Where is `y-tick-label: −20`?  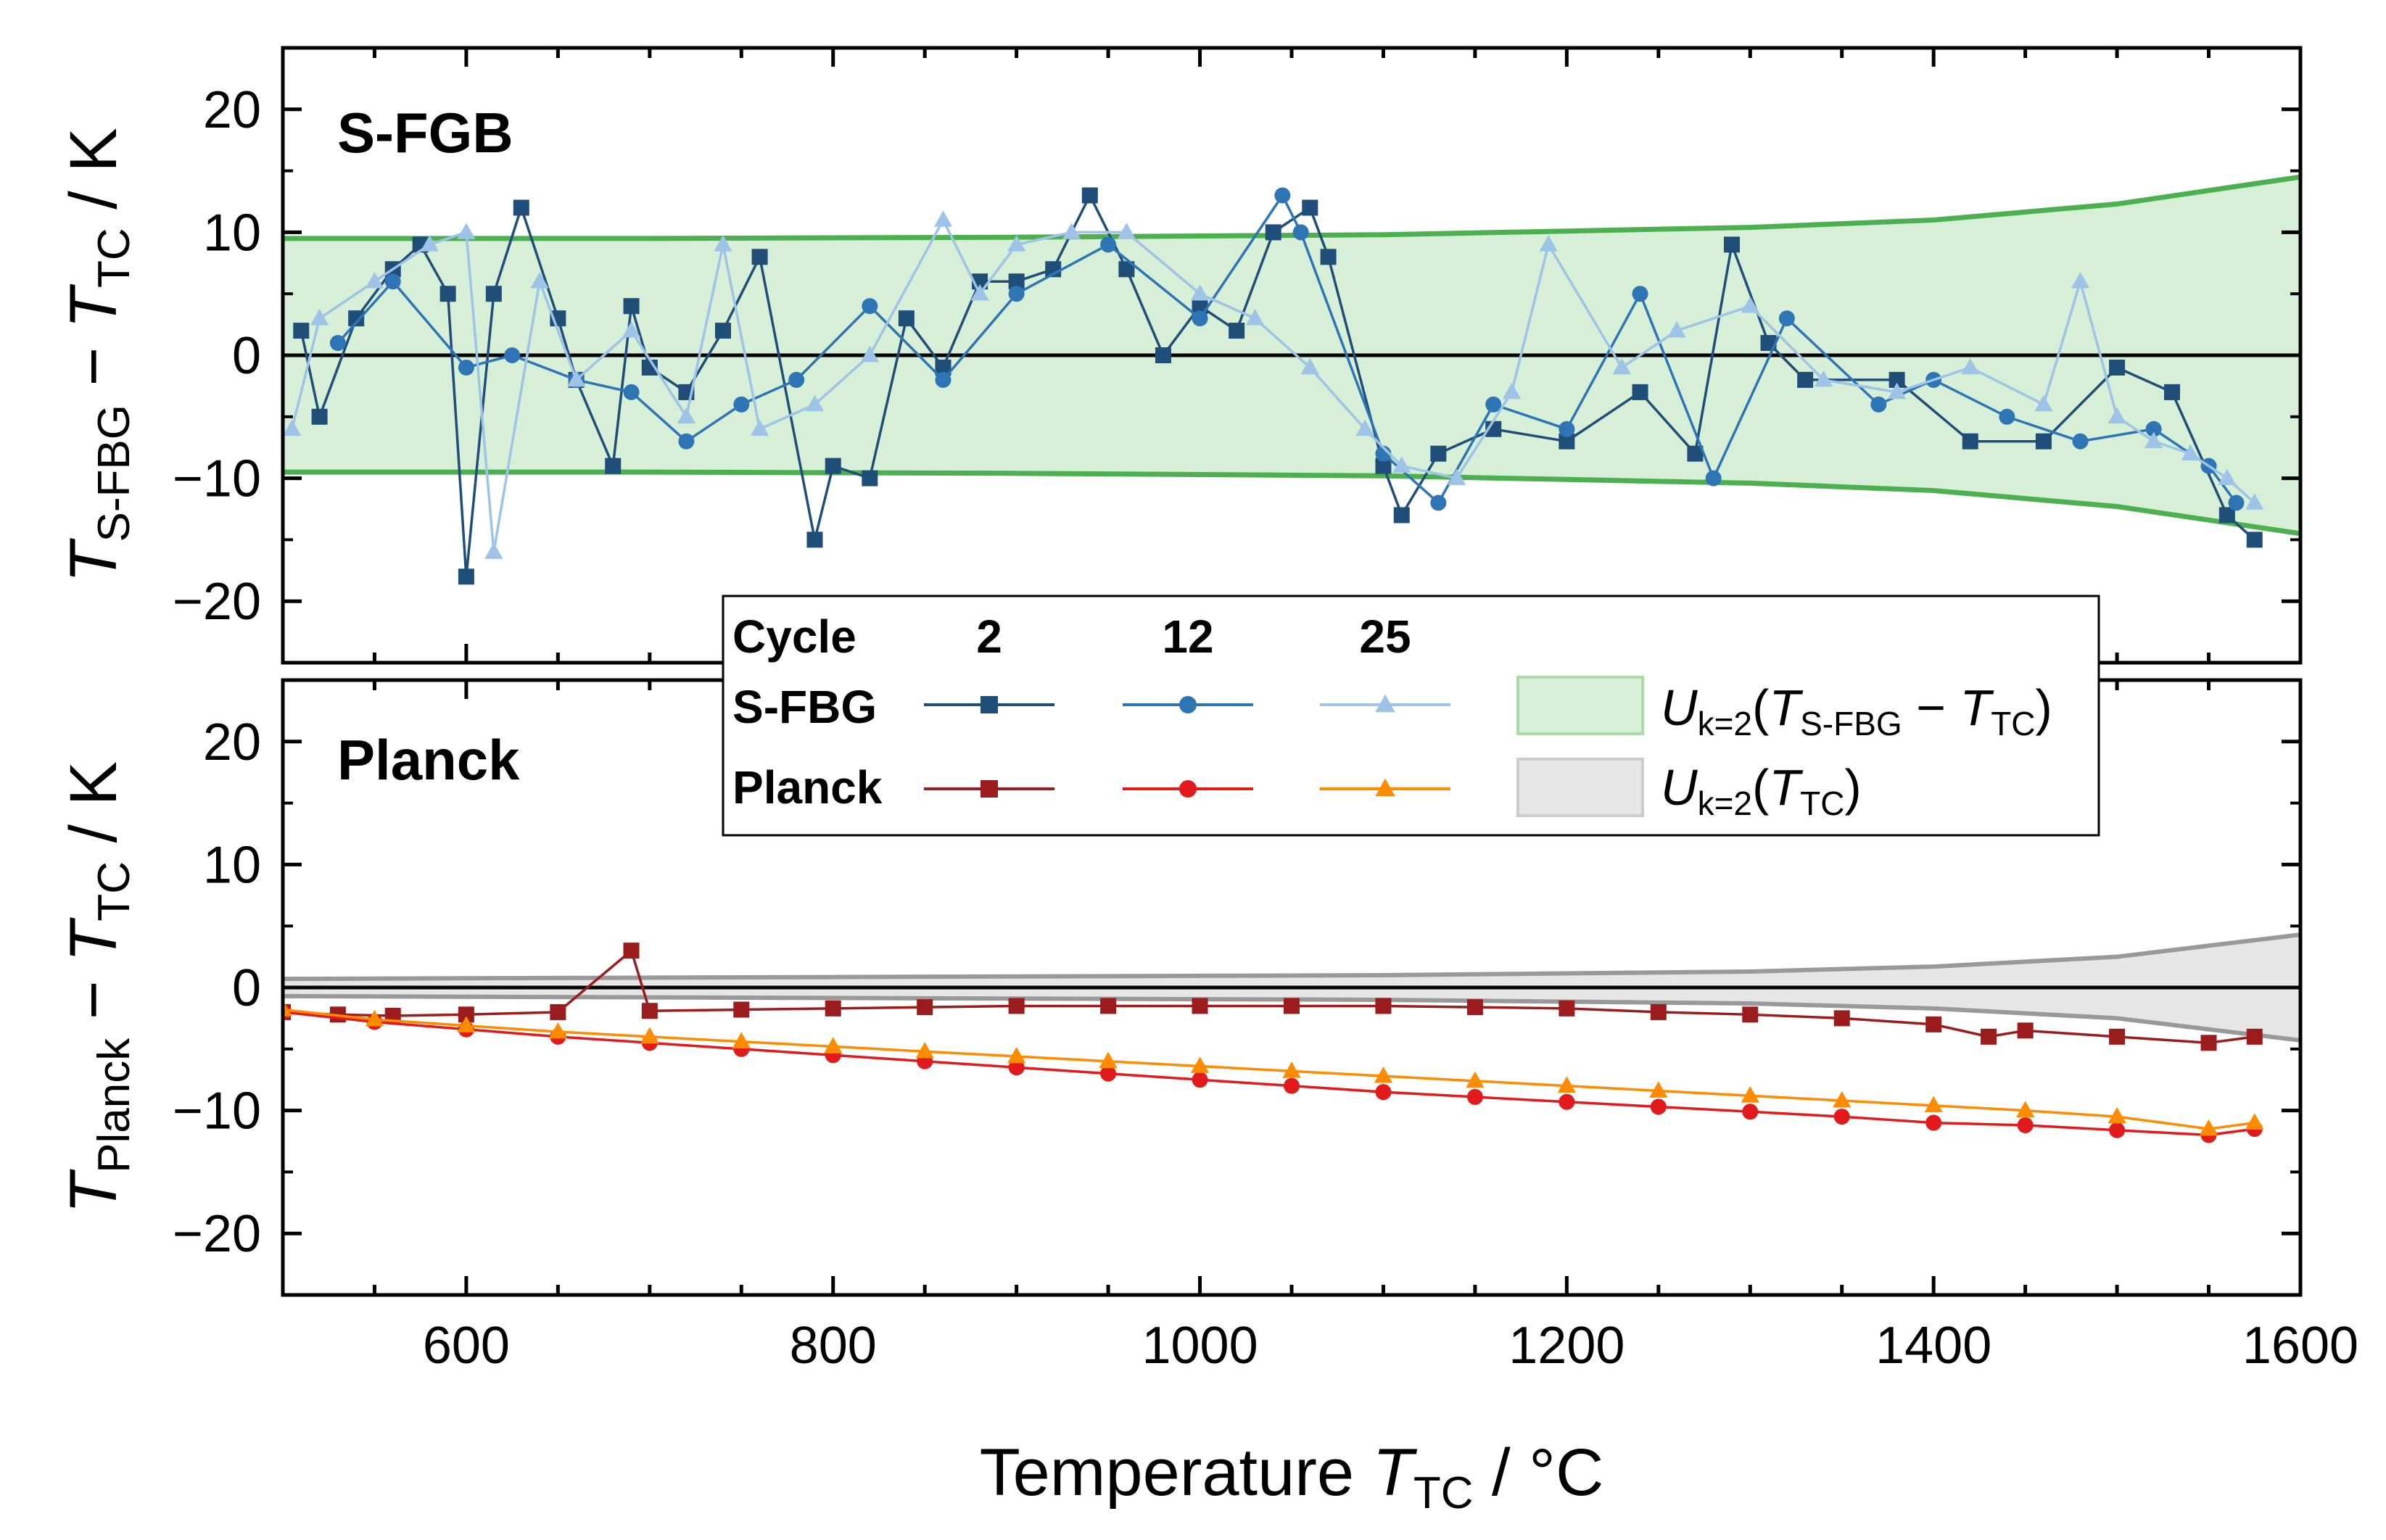
y-tick-label: −20 is located at coordinates (217, 602).